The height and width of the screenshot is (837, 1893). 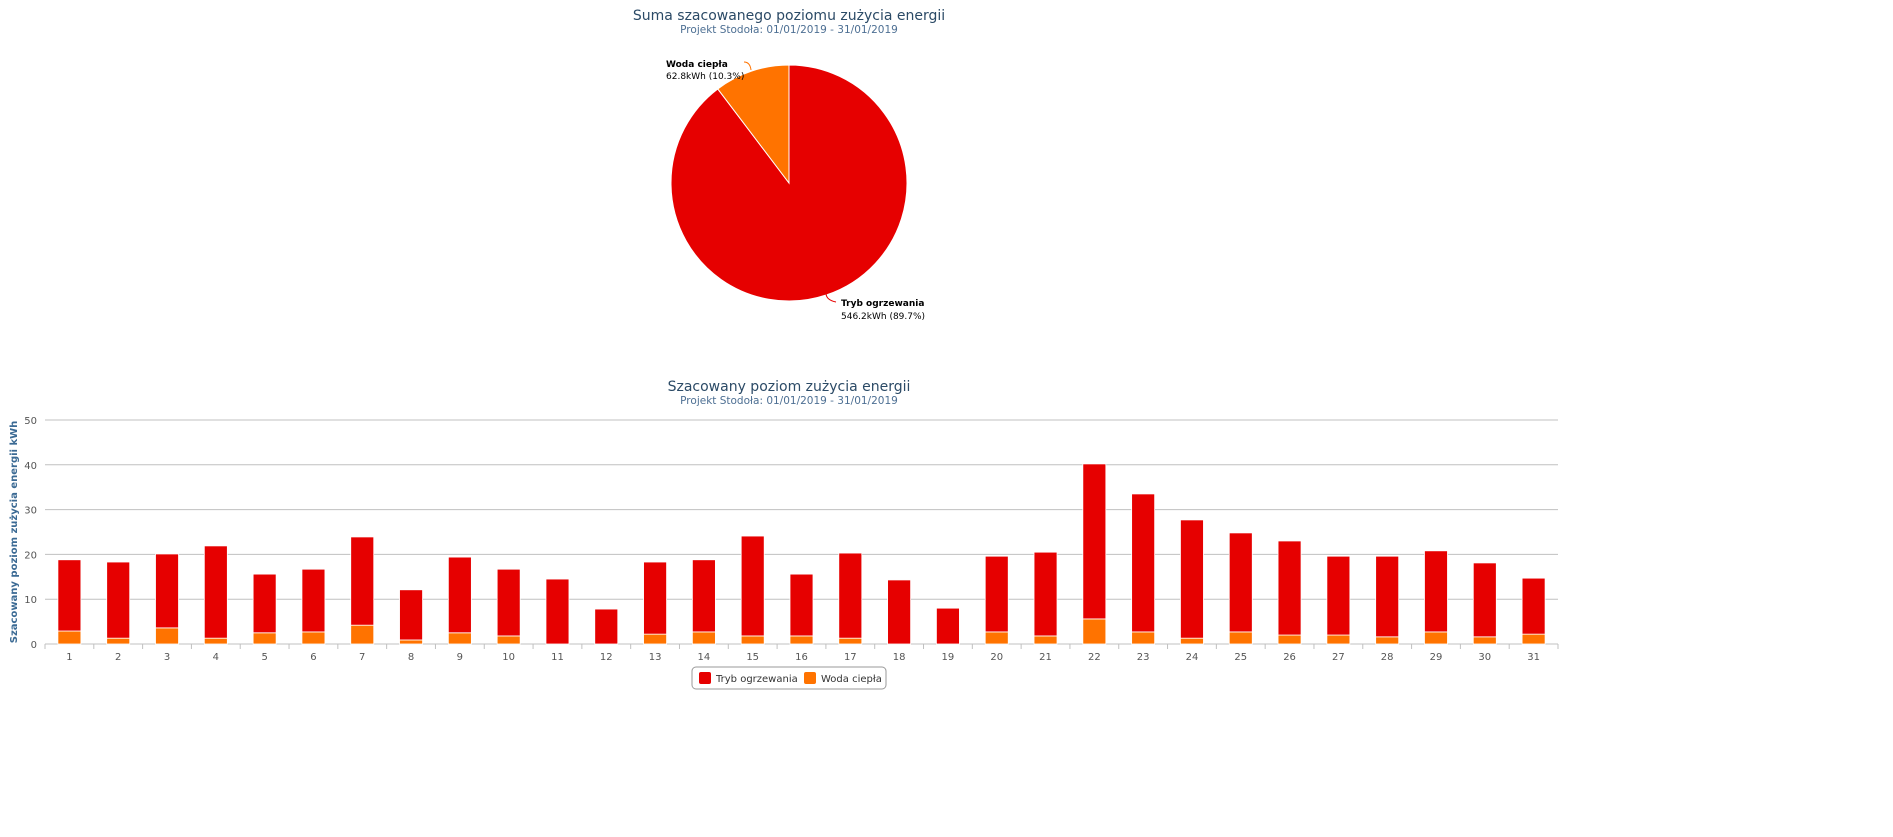 What do you see at coordinates (69, 657) in the screenshot?
I see `x-tick-label: 1` at bounding box center [69, 657].